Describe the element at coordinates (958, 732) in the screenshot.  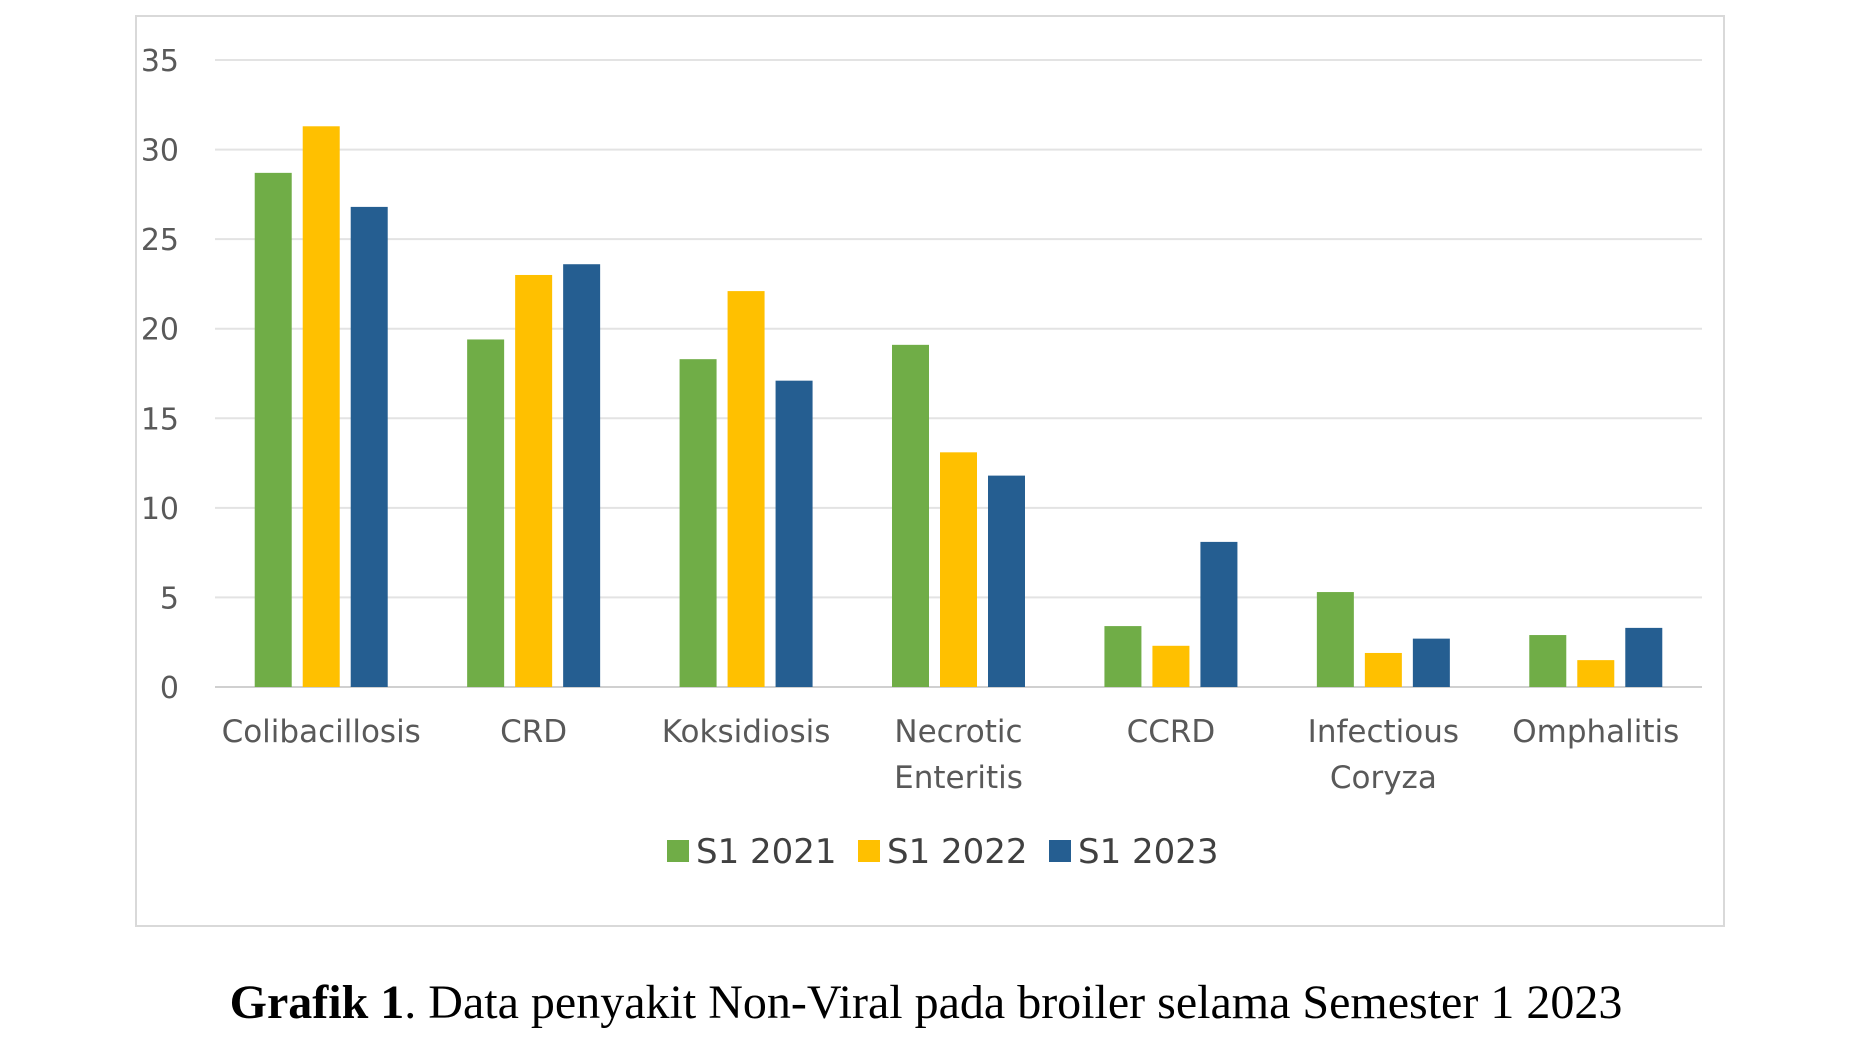
I see `x-tick-label: Necrotic` at that location.